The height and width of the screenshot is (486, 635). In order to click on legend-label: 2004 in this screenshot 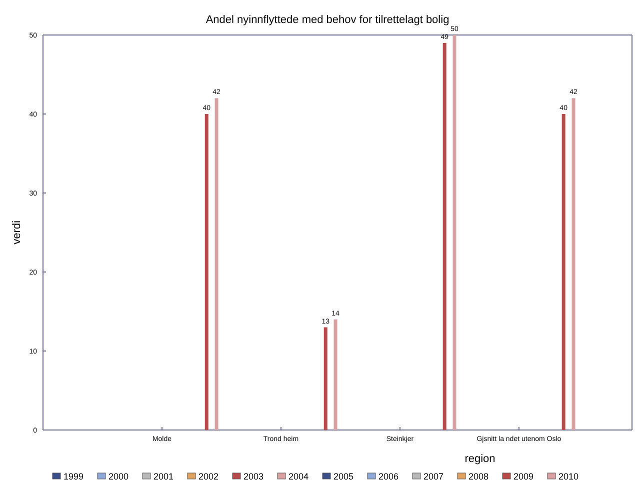, I will do `click(298, 477)`.